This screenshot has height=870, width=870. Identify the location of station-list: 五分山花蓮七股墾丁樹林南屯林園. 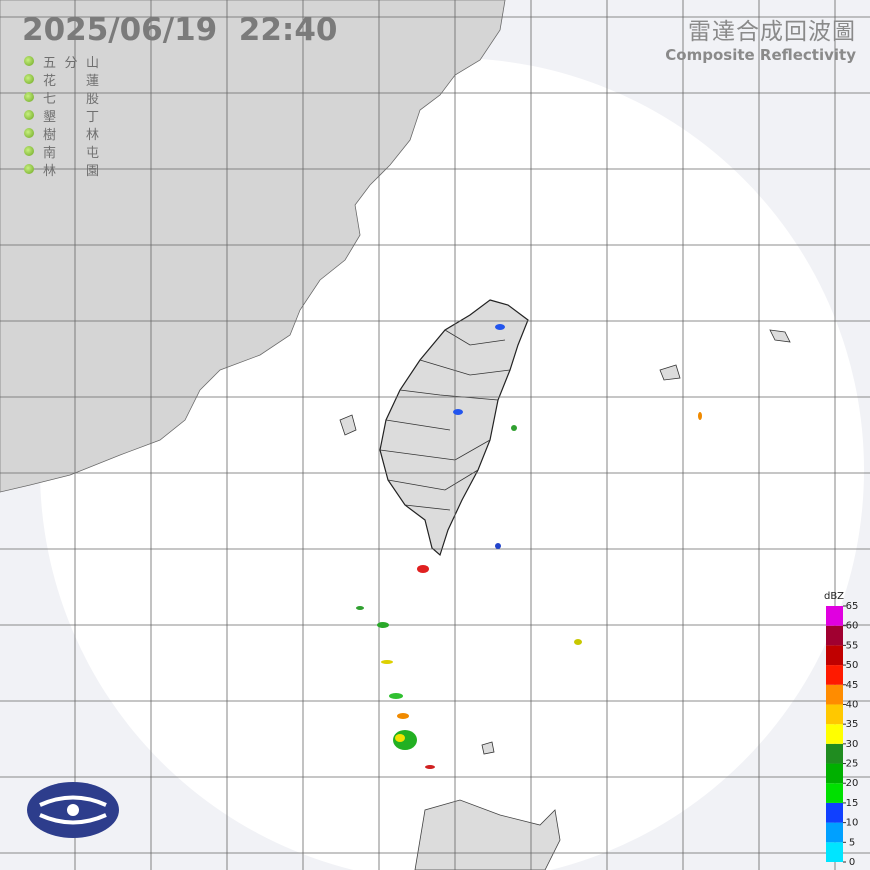
(61, 115).